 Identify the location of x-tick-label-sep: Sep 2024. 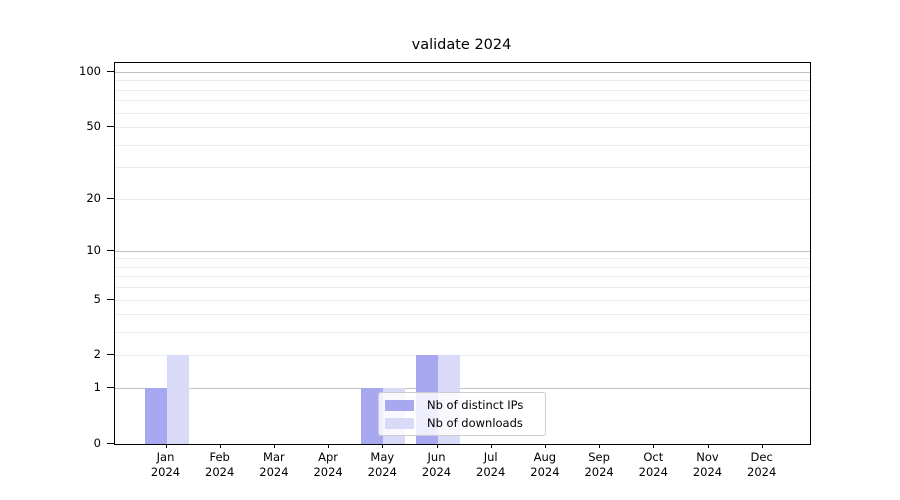
(599, 464).